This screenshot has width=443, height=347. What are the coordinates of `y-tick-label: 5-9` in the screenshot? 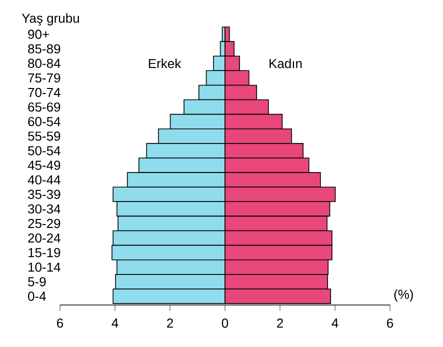 It's located at (37, 281).